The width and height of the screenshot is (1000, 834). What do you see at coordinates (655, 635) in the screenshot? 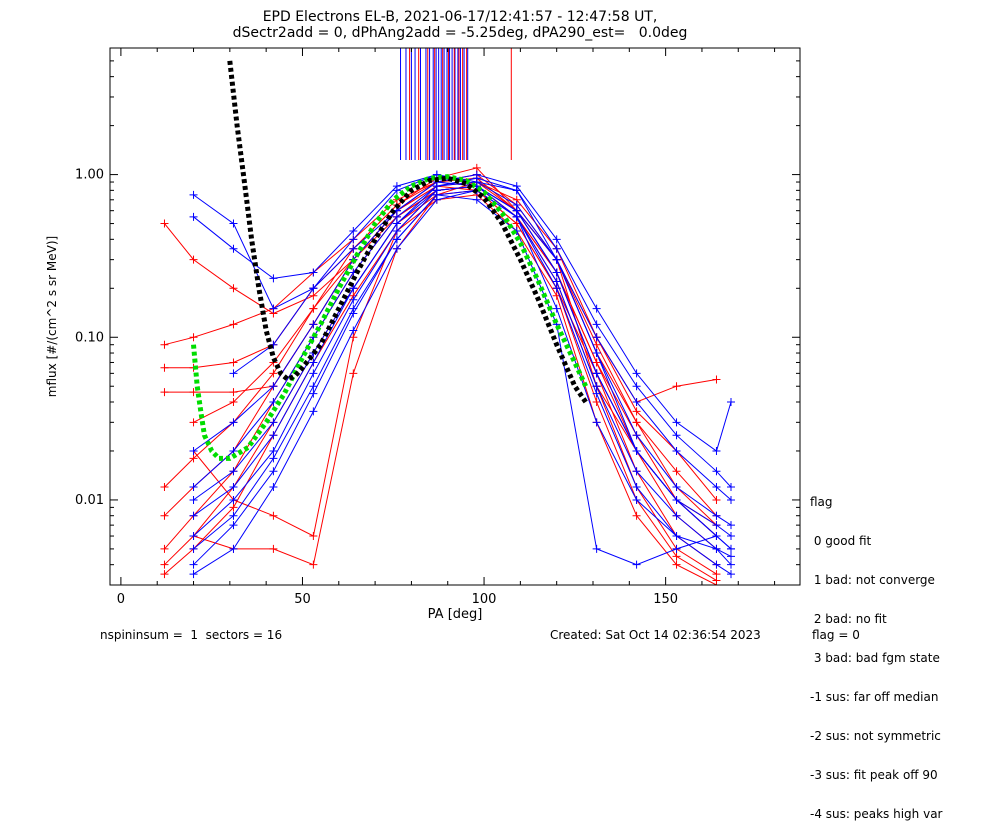
I see `footer-created-timestamp: Created: Sat Oct 14 02:36:54 2023` at bounding box center [655, 635].